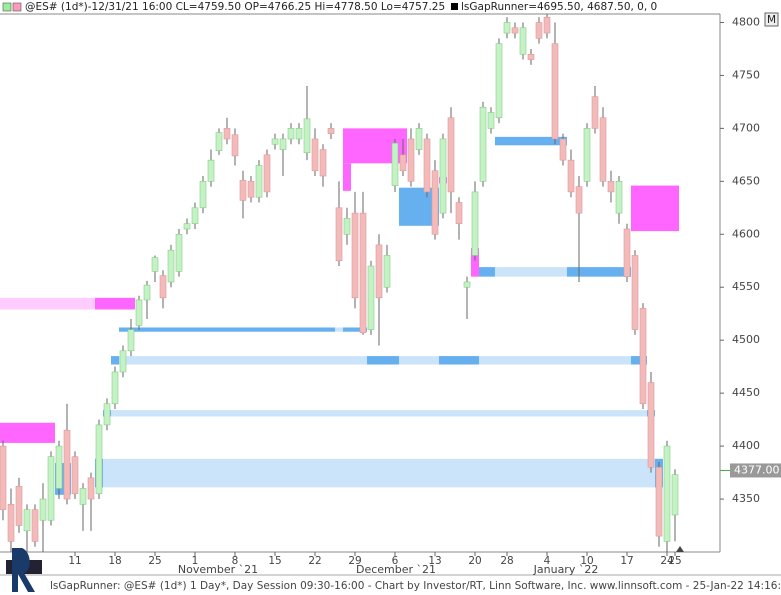  I want to click on x-tick-label: 10, so click(586, 561).